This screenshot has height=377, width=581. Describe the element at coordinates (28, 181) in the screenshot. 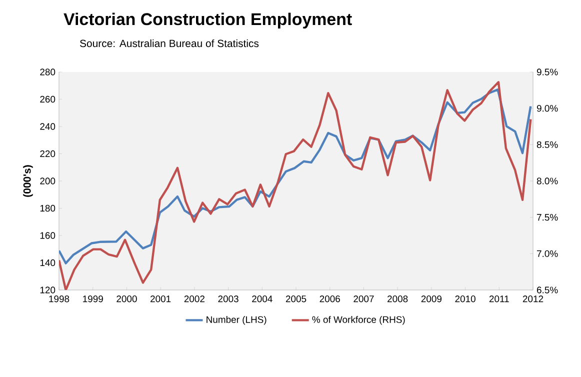

I see `y-axis-title: (000's)` at that location.